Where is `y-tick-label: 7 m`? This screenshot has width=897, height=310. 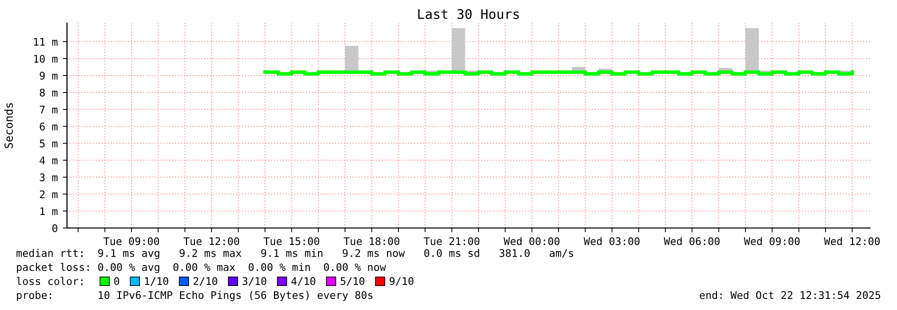
y-tick-label: 7 m is located at coordinates (49, 110).